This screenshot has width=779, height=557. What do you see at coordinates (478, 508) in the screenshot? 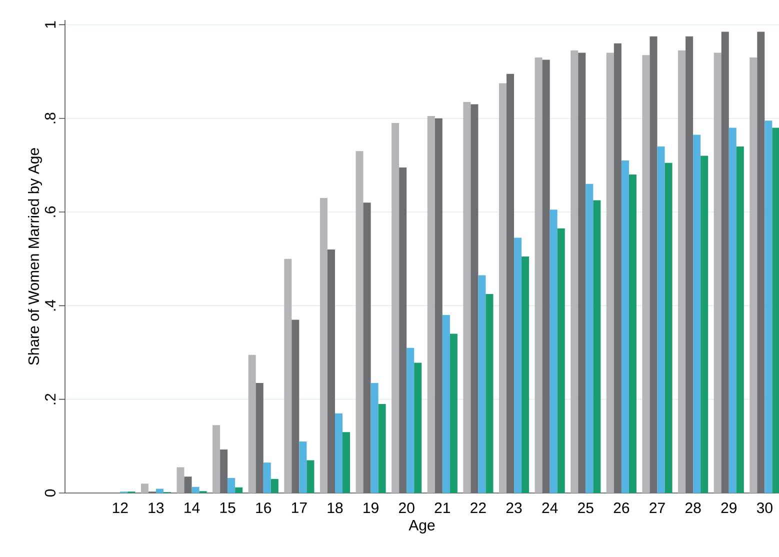
I see `x-tick-label: 22` at bounding box center [478, 508].